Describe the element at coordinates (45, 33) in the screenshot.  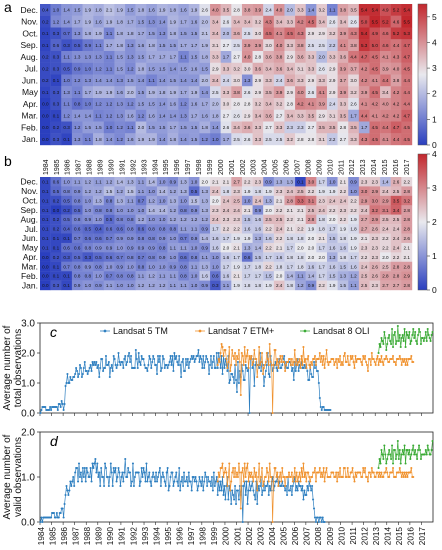
I see `heatmap-cell-label: 0.1` at that location.